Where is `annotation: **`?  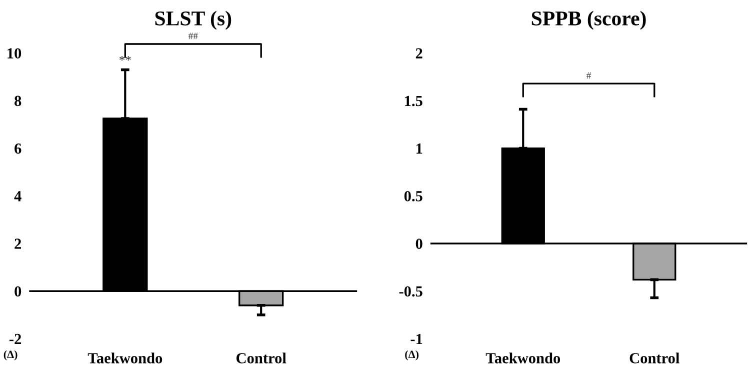 annotation: ** is located at coordinates (125, 58).